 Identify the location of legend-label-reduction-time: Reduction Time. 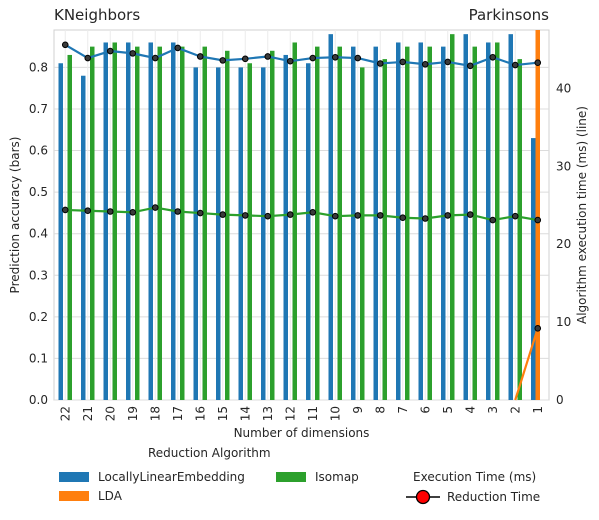
(494, 497).